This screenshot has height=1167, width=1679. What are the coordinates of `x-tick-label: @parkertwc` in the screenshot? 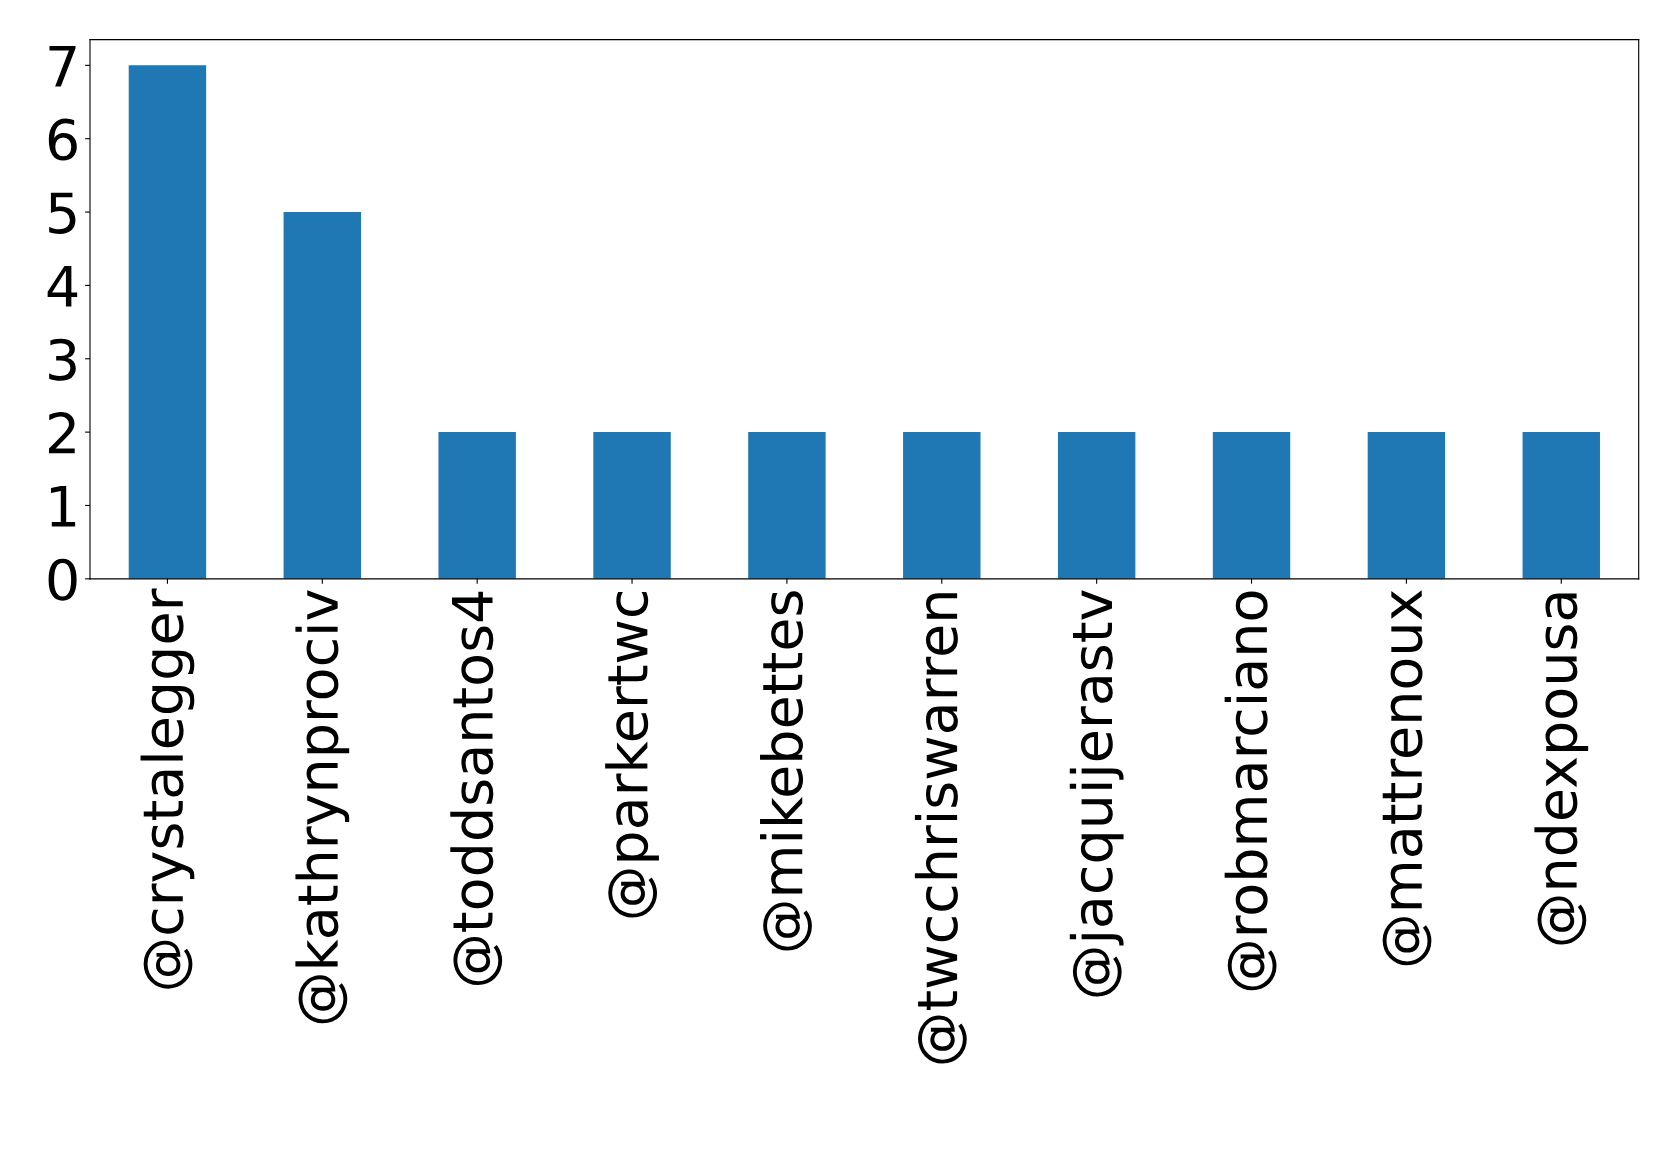 It's located at (632, 755).